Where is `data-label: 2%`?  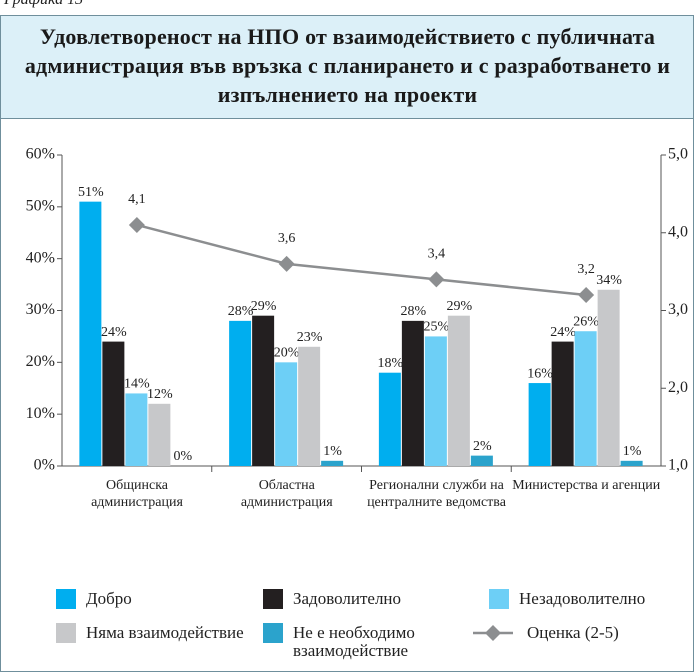
data-label: 2% is located at coordinates (482, 446).